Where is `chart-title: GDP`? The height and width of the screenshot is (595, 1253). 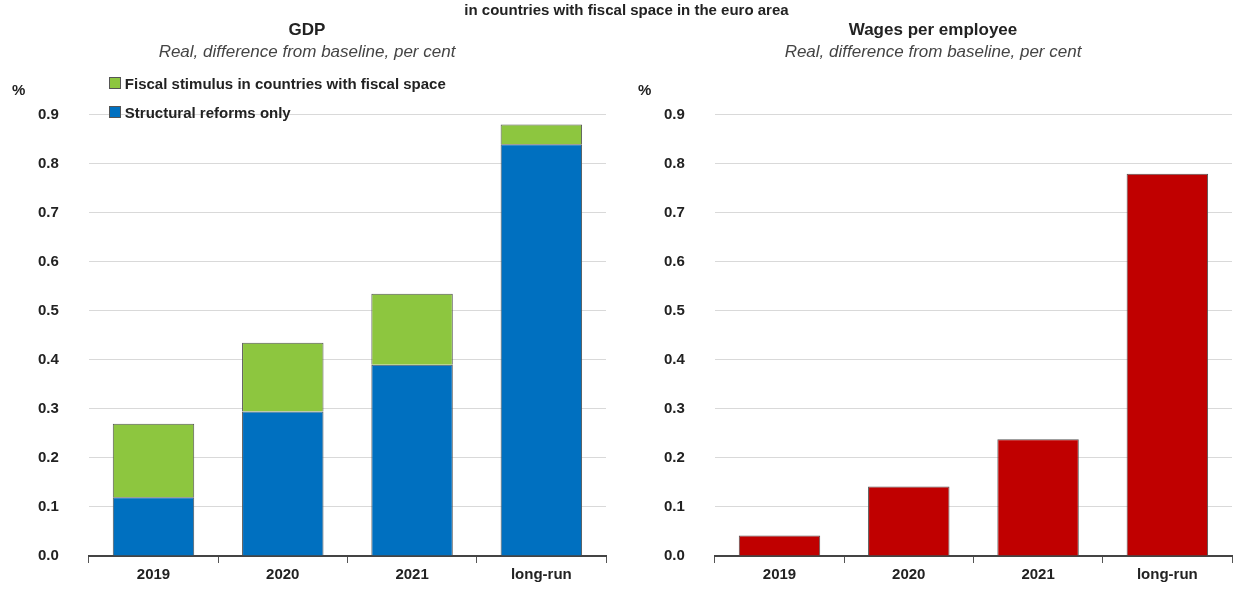 chart-title: GDP is located at coordinates (307, 29).